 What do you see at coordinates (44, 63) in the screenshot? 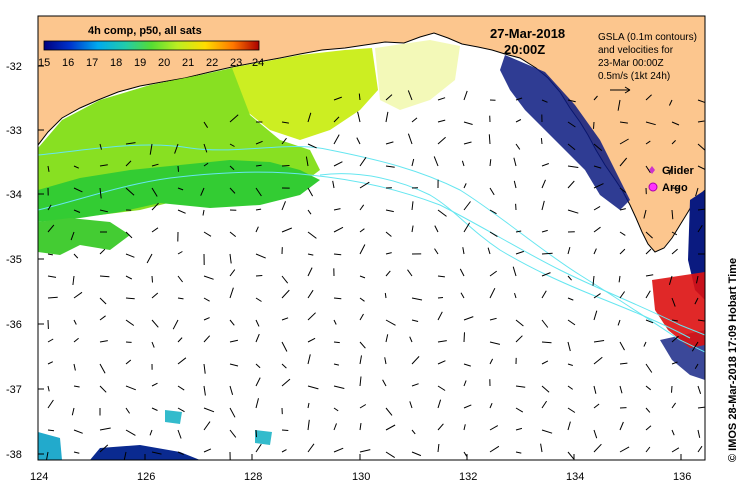
I see `colorbar-tick: 15` at bounding box center [44, 63].